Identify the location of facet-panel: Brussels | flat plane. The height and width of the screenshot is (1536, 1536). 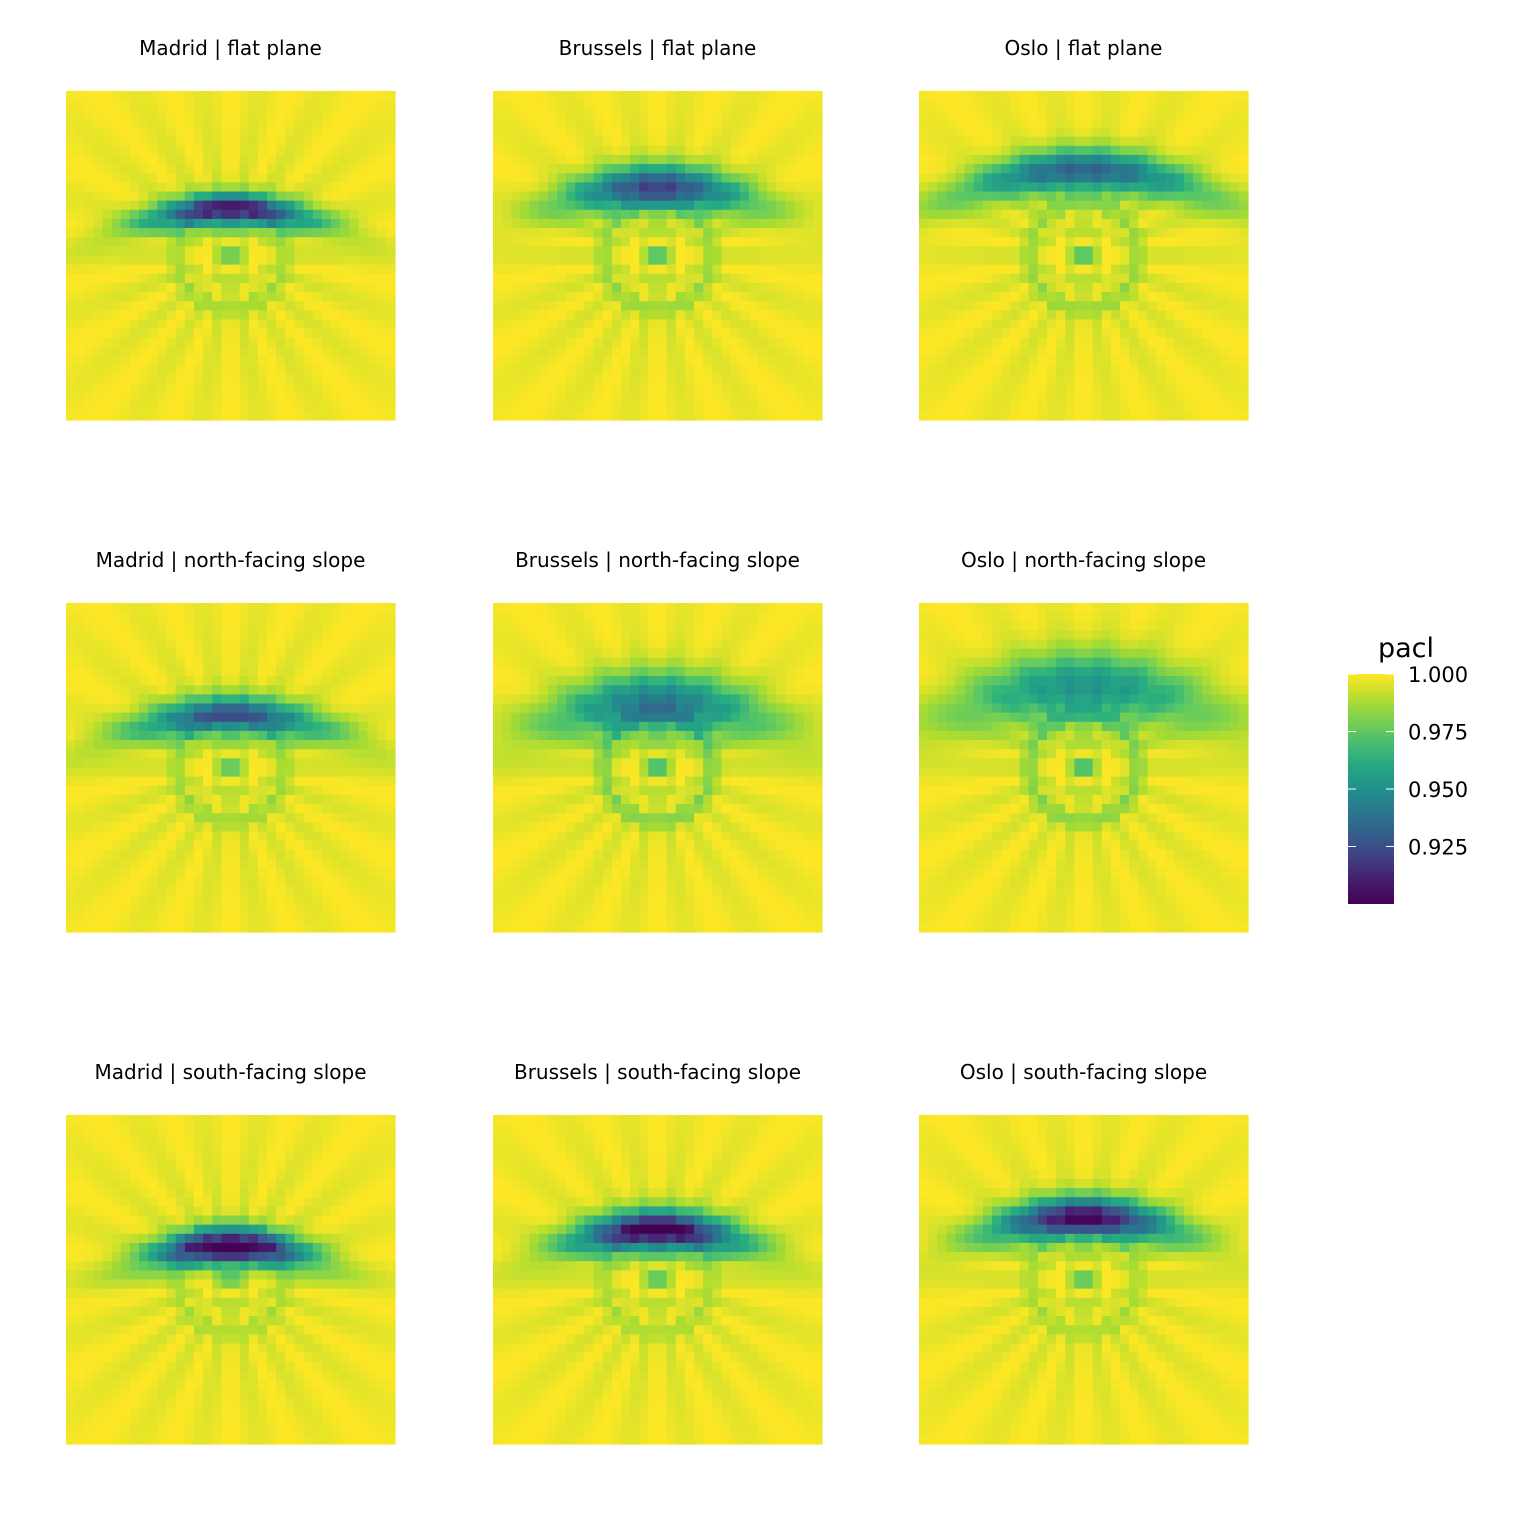
(658, 228).